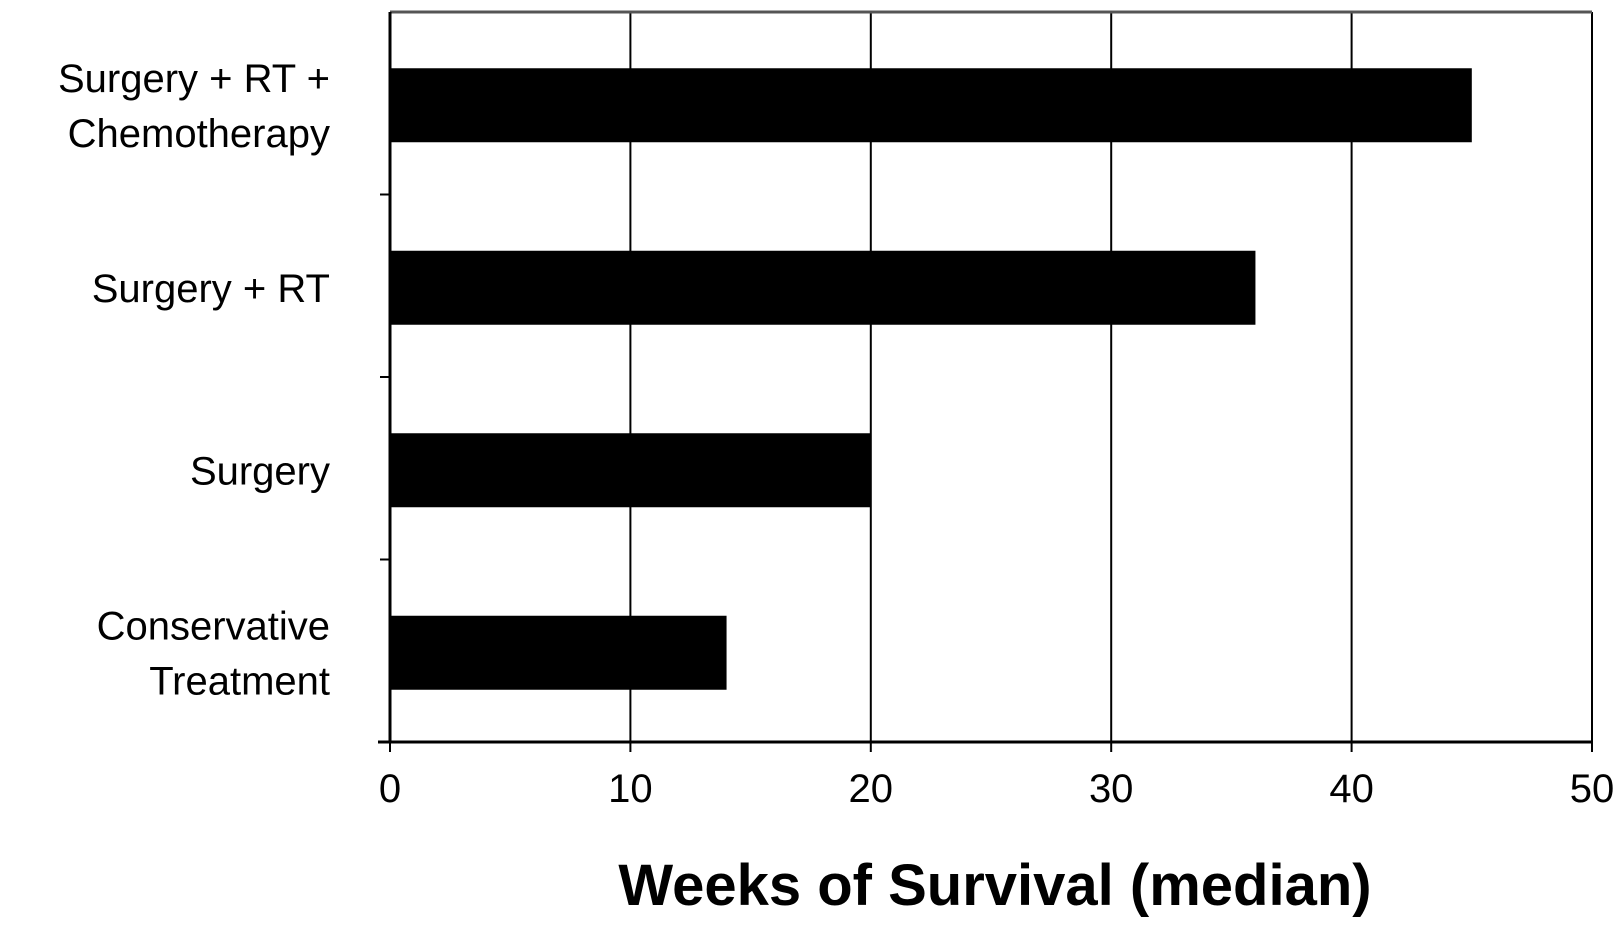 Image resolution: width=1623 pixels, height=949 pixels. Describe the element at coordinates (994, 885) in the screenshot. I see `x-axis-title: Weeks of Survival (median)` at that location.